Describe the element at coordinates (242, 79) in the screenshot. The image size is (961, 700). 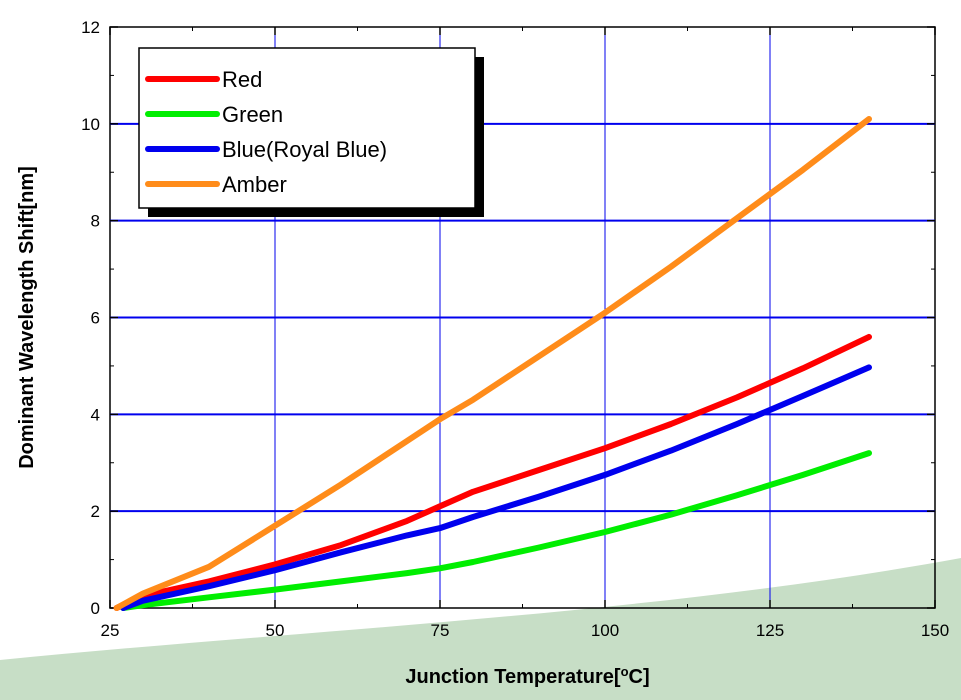
I see `legend-label: Red` at that location.